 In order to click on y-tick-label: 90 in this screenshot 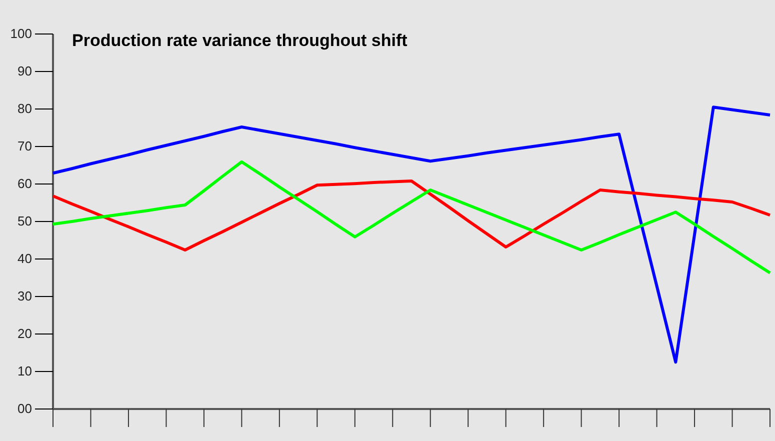, I will do `click(25, 71)`.